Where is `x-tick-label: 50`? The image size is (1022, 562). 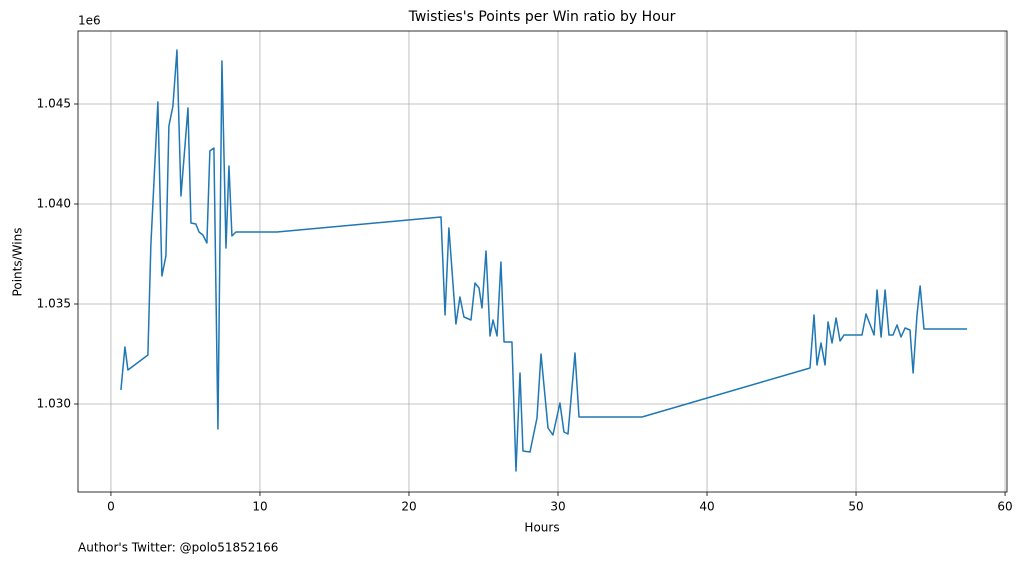
x-tick-label: 50 is located at coordinates (855, 507).